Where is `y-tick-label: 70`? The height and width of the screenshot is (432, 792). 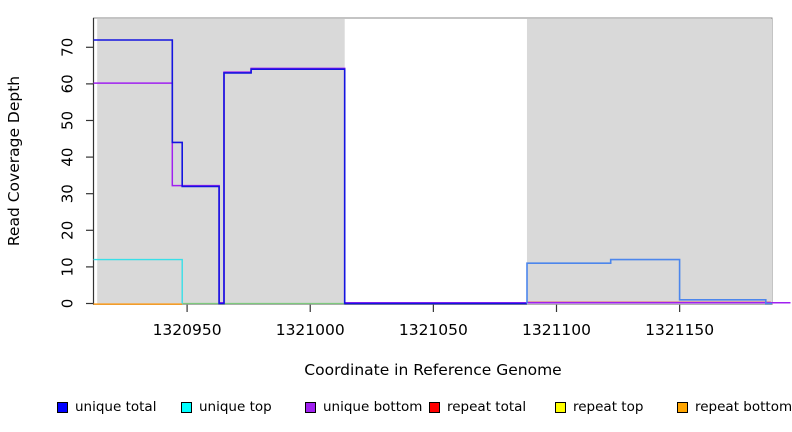
y-tick-label: 70 is located at coordinates (68, 47).